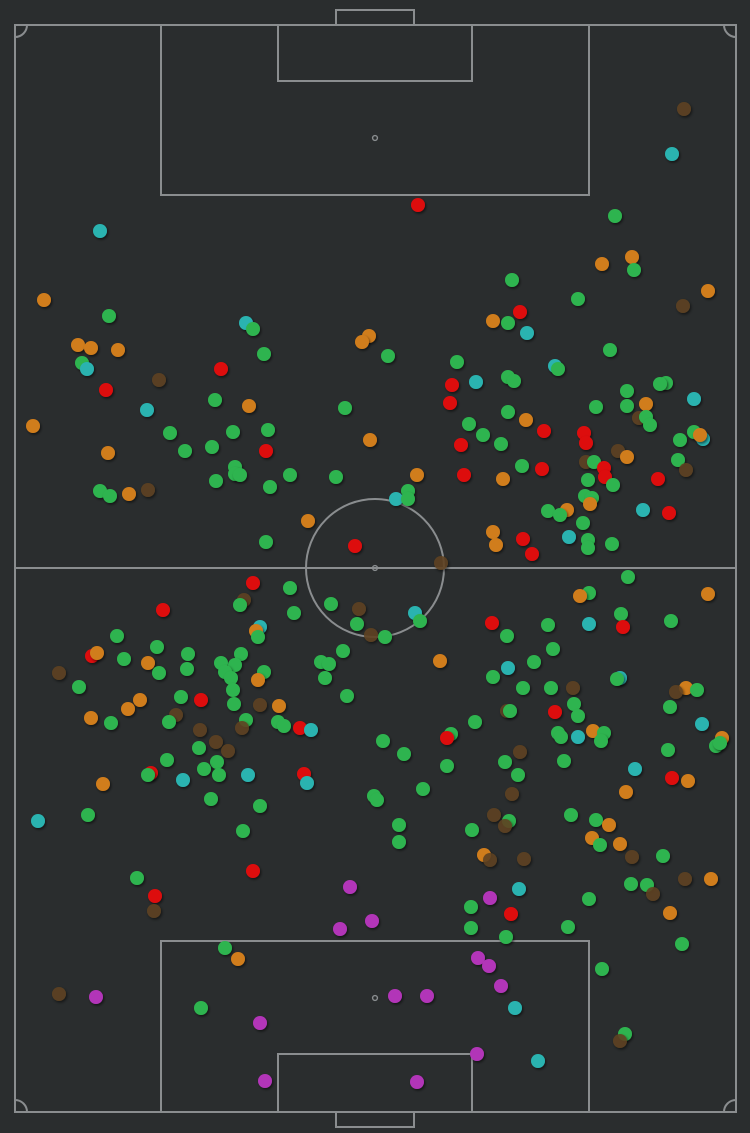  What do you see at coordinates (375, 1119) in the screenshot?
I see `bottom-goal` at bounding box center [375, 1119].